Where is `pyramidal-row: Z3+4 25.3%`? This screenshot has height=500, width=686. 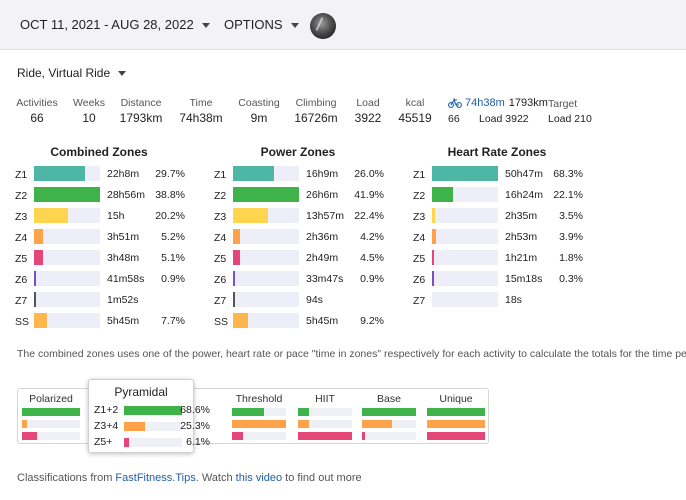 pyramidal-row: Z3+4 25.3% is located at coordinates (152, 426).